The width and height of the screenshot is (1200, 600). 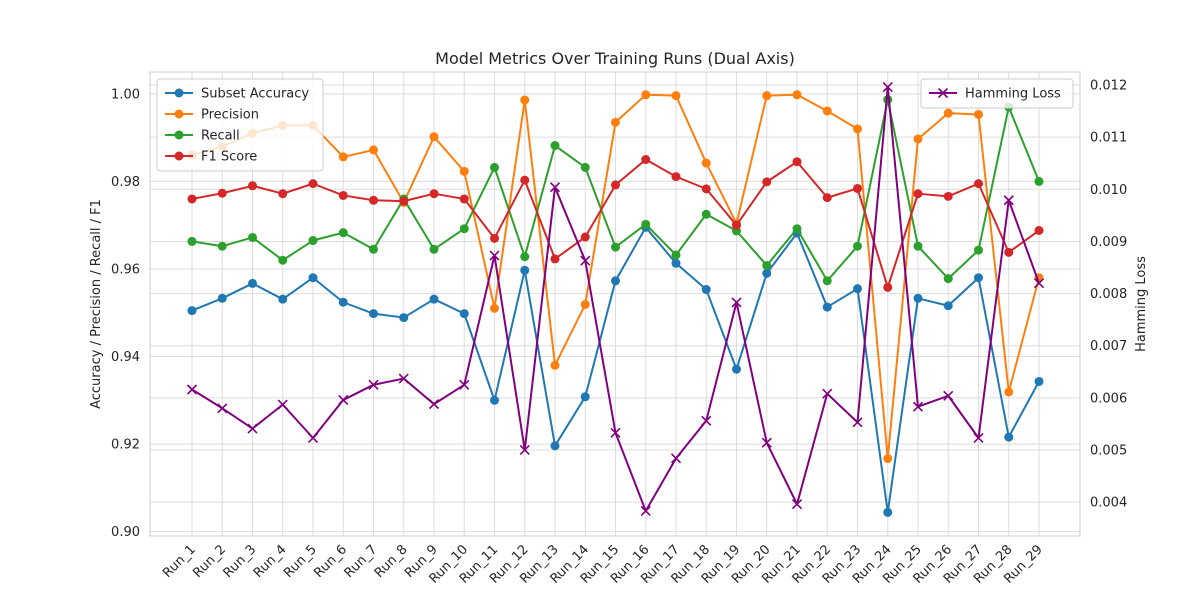 What do you see at coordinates (125, 313) in the screenshot?
I see `y-axis-left-ticks: 0.90 0.92 0.94 0.96 0.98 1.00` at bounding box center [125, 313].